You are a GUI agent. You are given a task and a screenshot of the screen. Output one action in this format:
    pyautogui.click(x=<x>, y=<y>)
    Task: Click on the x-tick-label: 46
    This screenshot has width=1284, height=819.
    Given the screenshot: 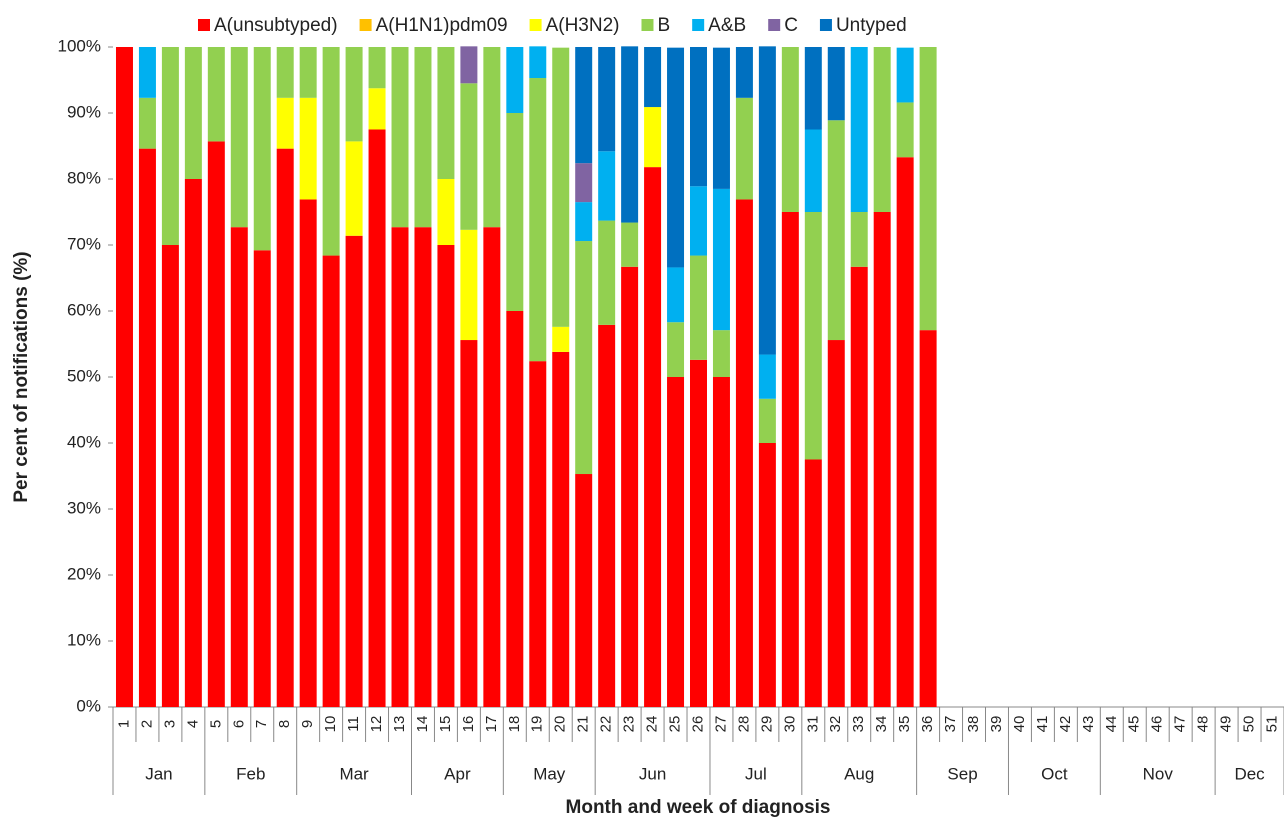 What is the action you would take?
    pyautogui.click(x=1157, y=724)
    